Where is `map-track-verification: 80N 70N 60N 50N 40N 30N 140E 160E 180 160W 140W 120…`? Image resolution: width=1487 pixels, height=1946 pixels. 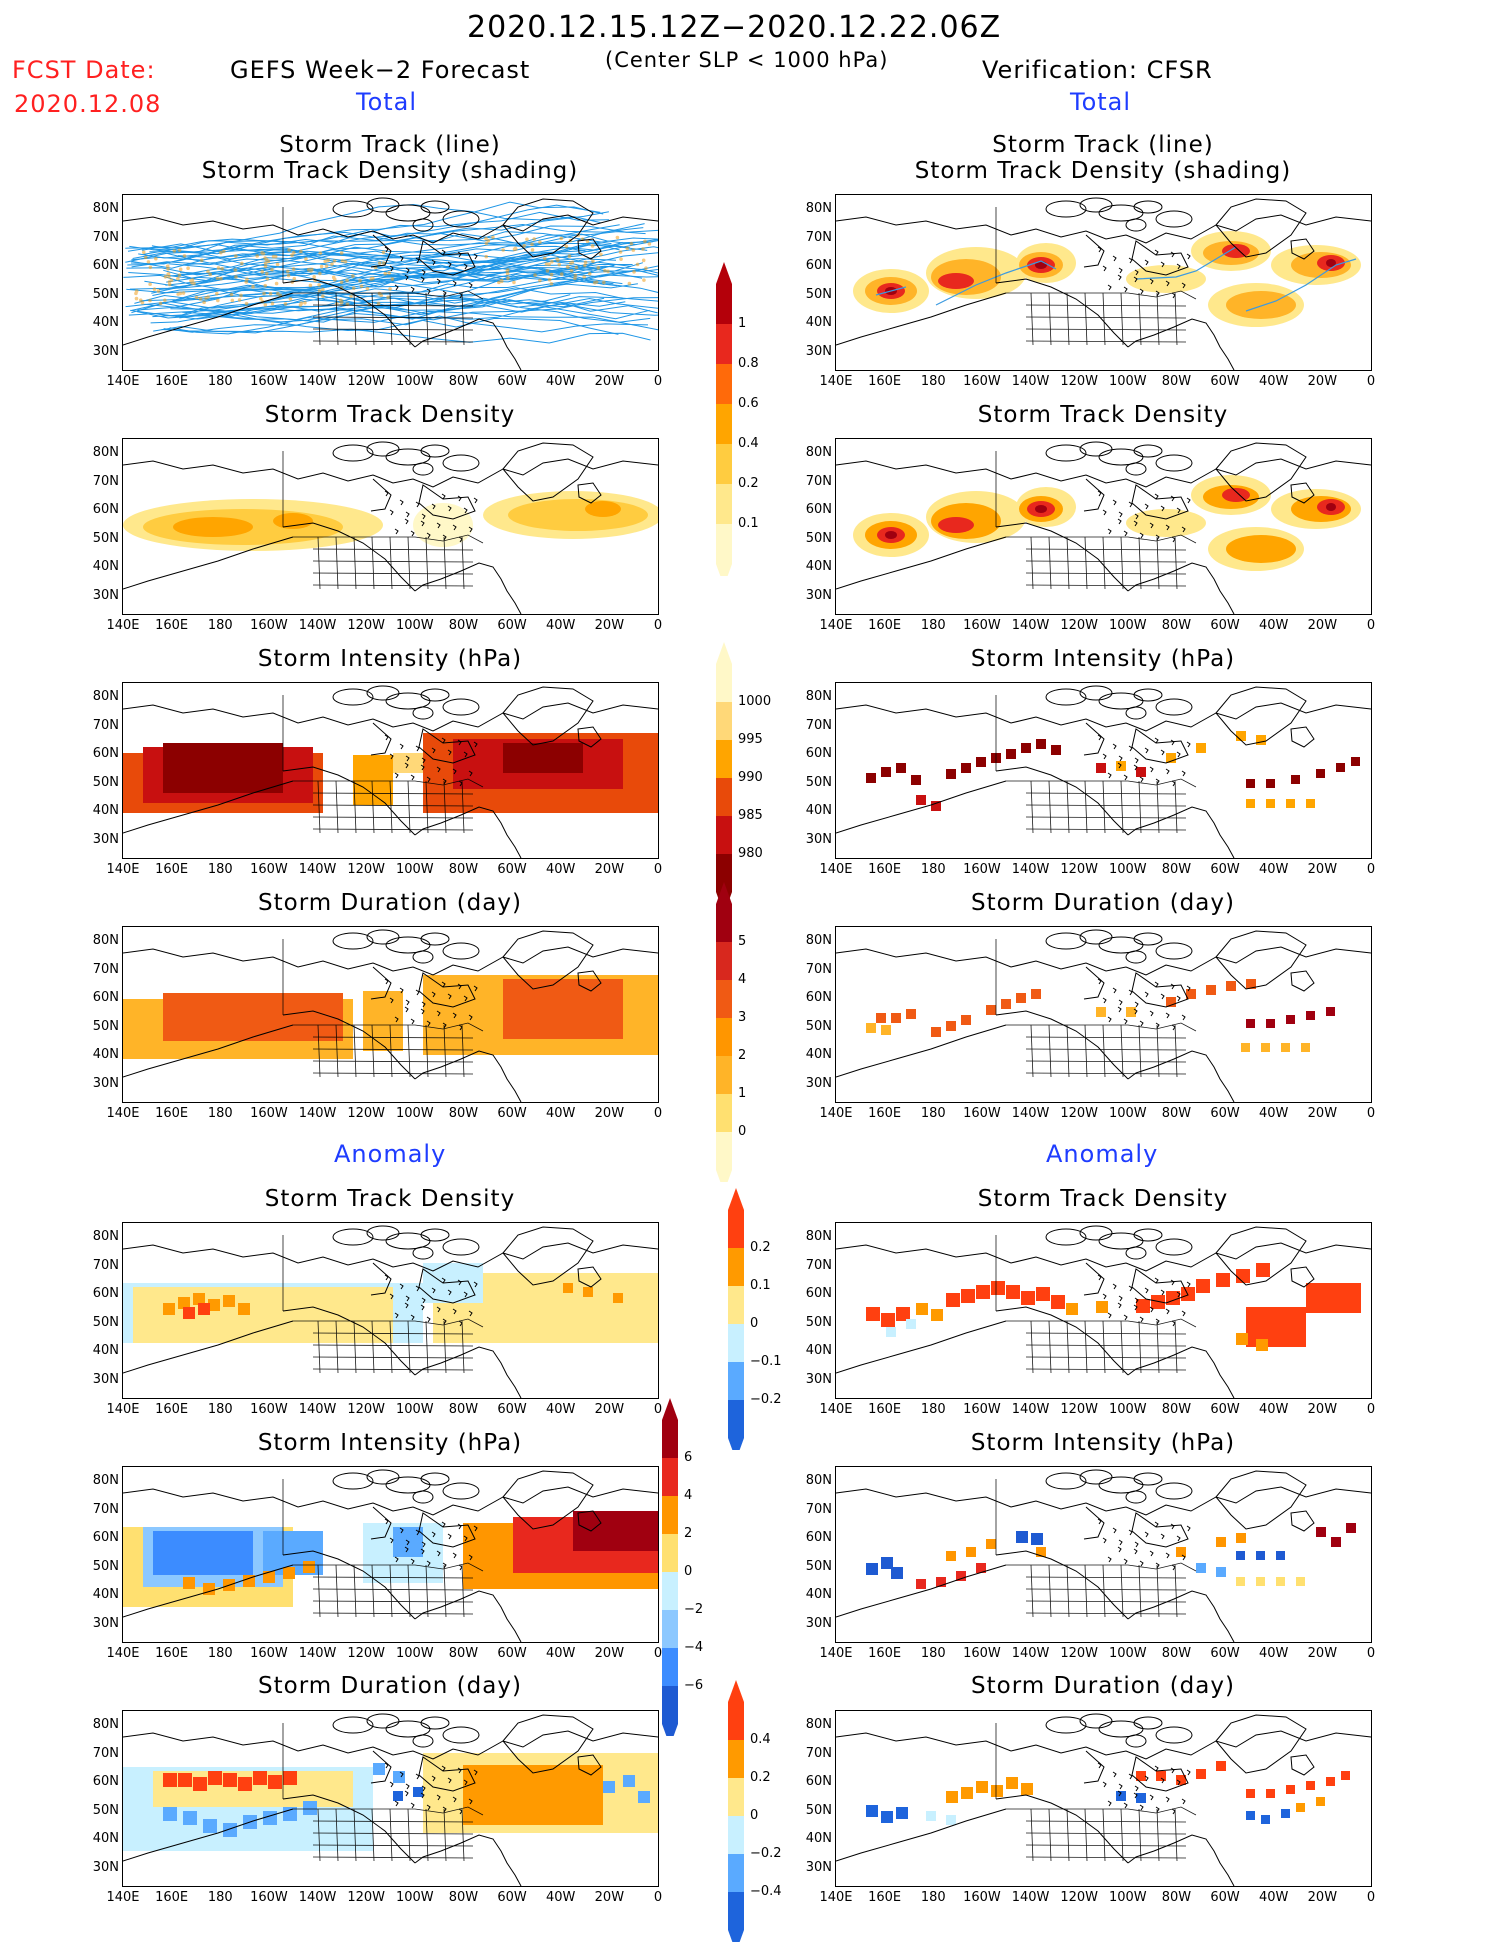 map-track-verification: 80N 70N 60N 50N 40N 30N 140E 160E 180 160W 140W 120… is located at coordinates (1090, 291).